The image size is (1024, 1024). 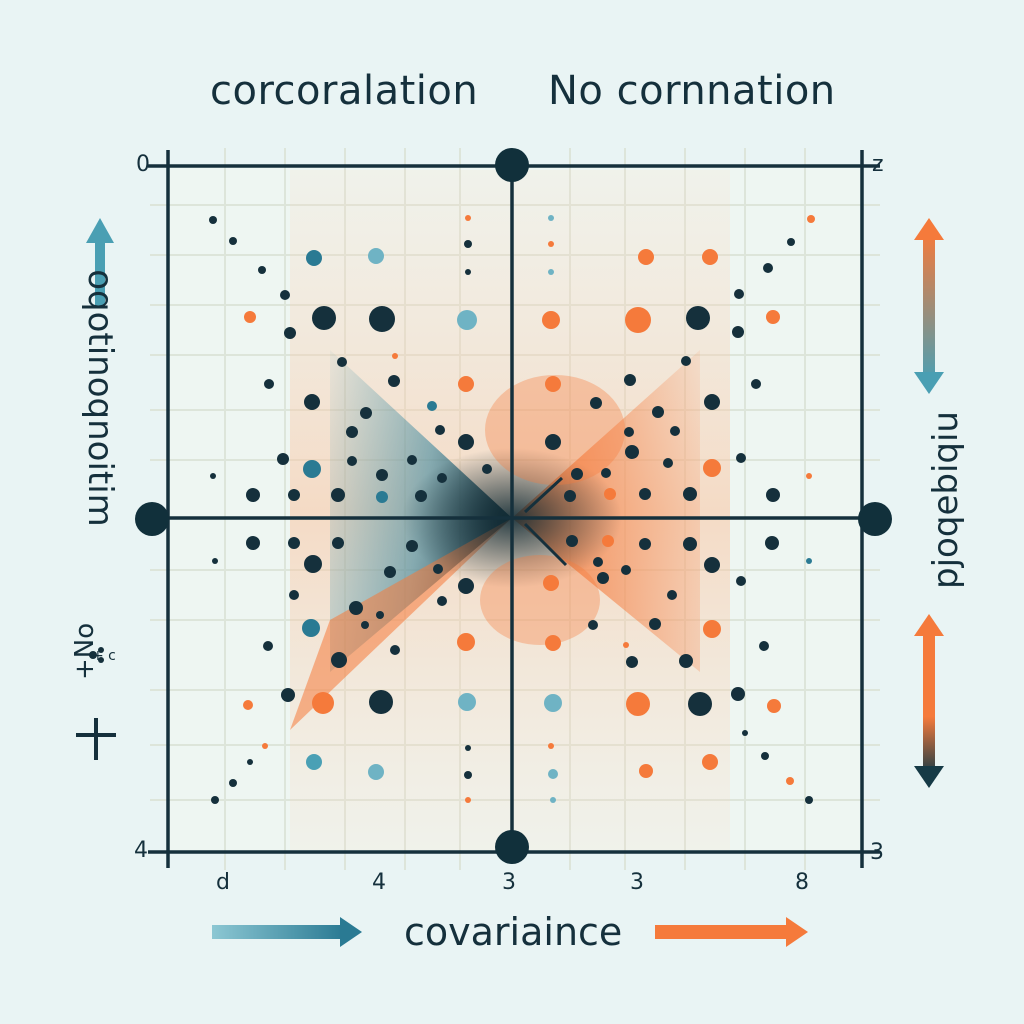 I want to click on corner-label-top-right: z, so click(x=878, y=164).